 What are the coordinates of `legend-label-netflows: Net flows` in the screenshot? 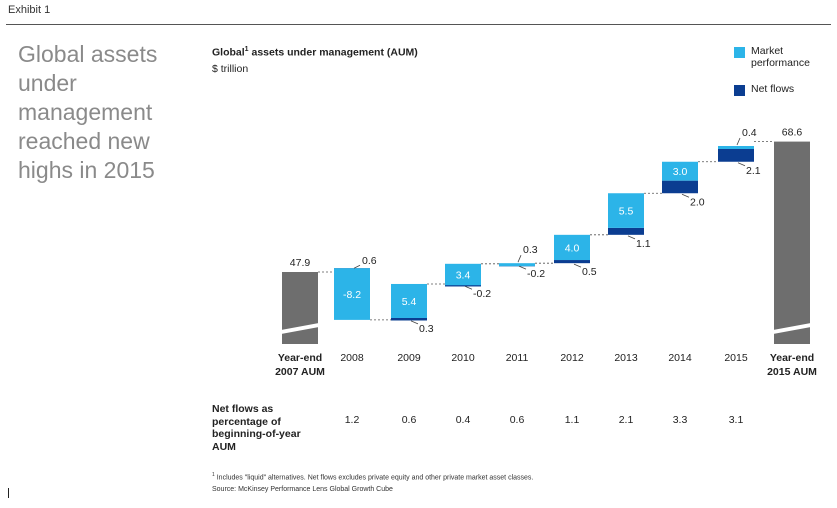 It's located at (773, 89).